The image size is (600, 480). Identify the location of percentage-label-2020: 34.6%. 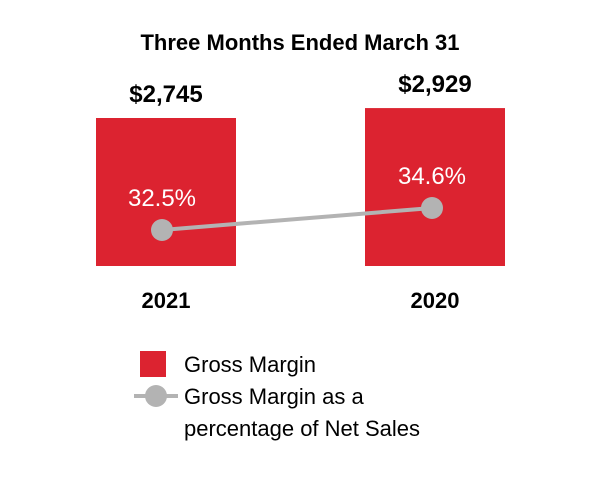
(432, 176).